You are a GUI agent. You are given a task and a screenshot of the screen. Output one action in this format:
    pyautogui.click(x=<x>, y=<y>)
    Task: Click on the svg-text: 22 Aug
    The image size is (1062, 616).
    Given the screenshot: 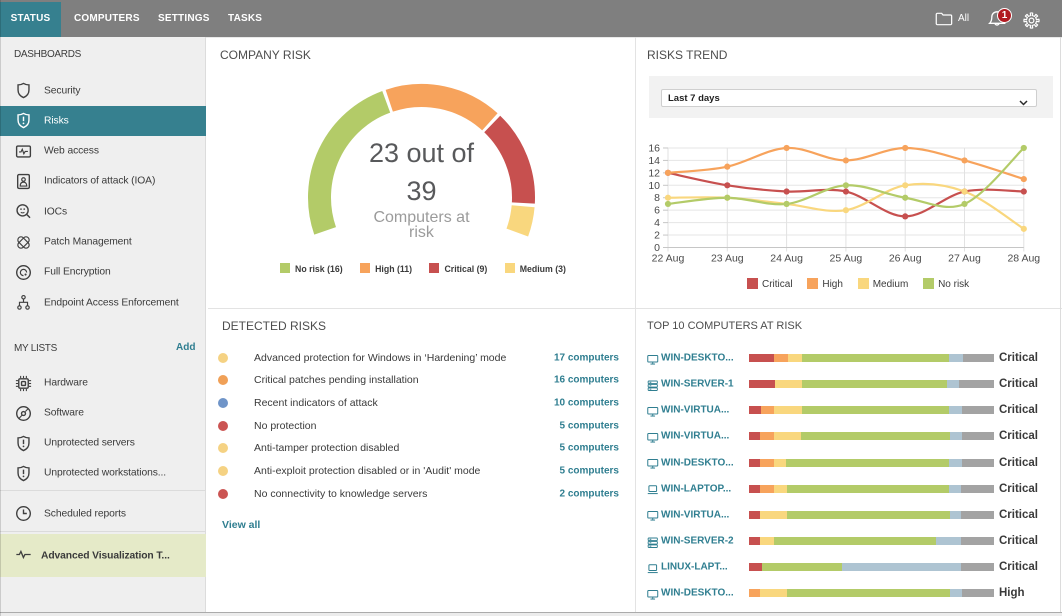 What is the action you would take?
    pyautogui.click(x=668, y=259)
    